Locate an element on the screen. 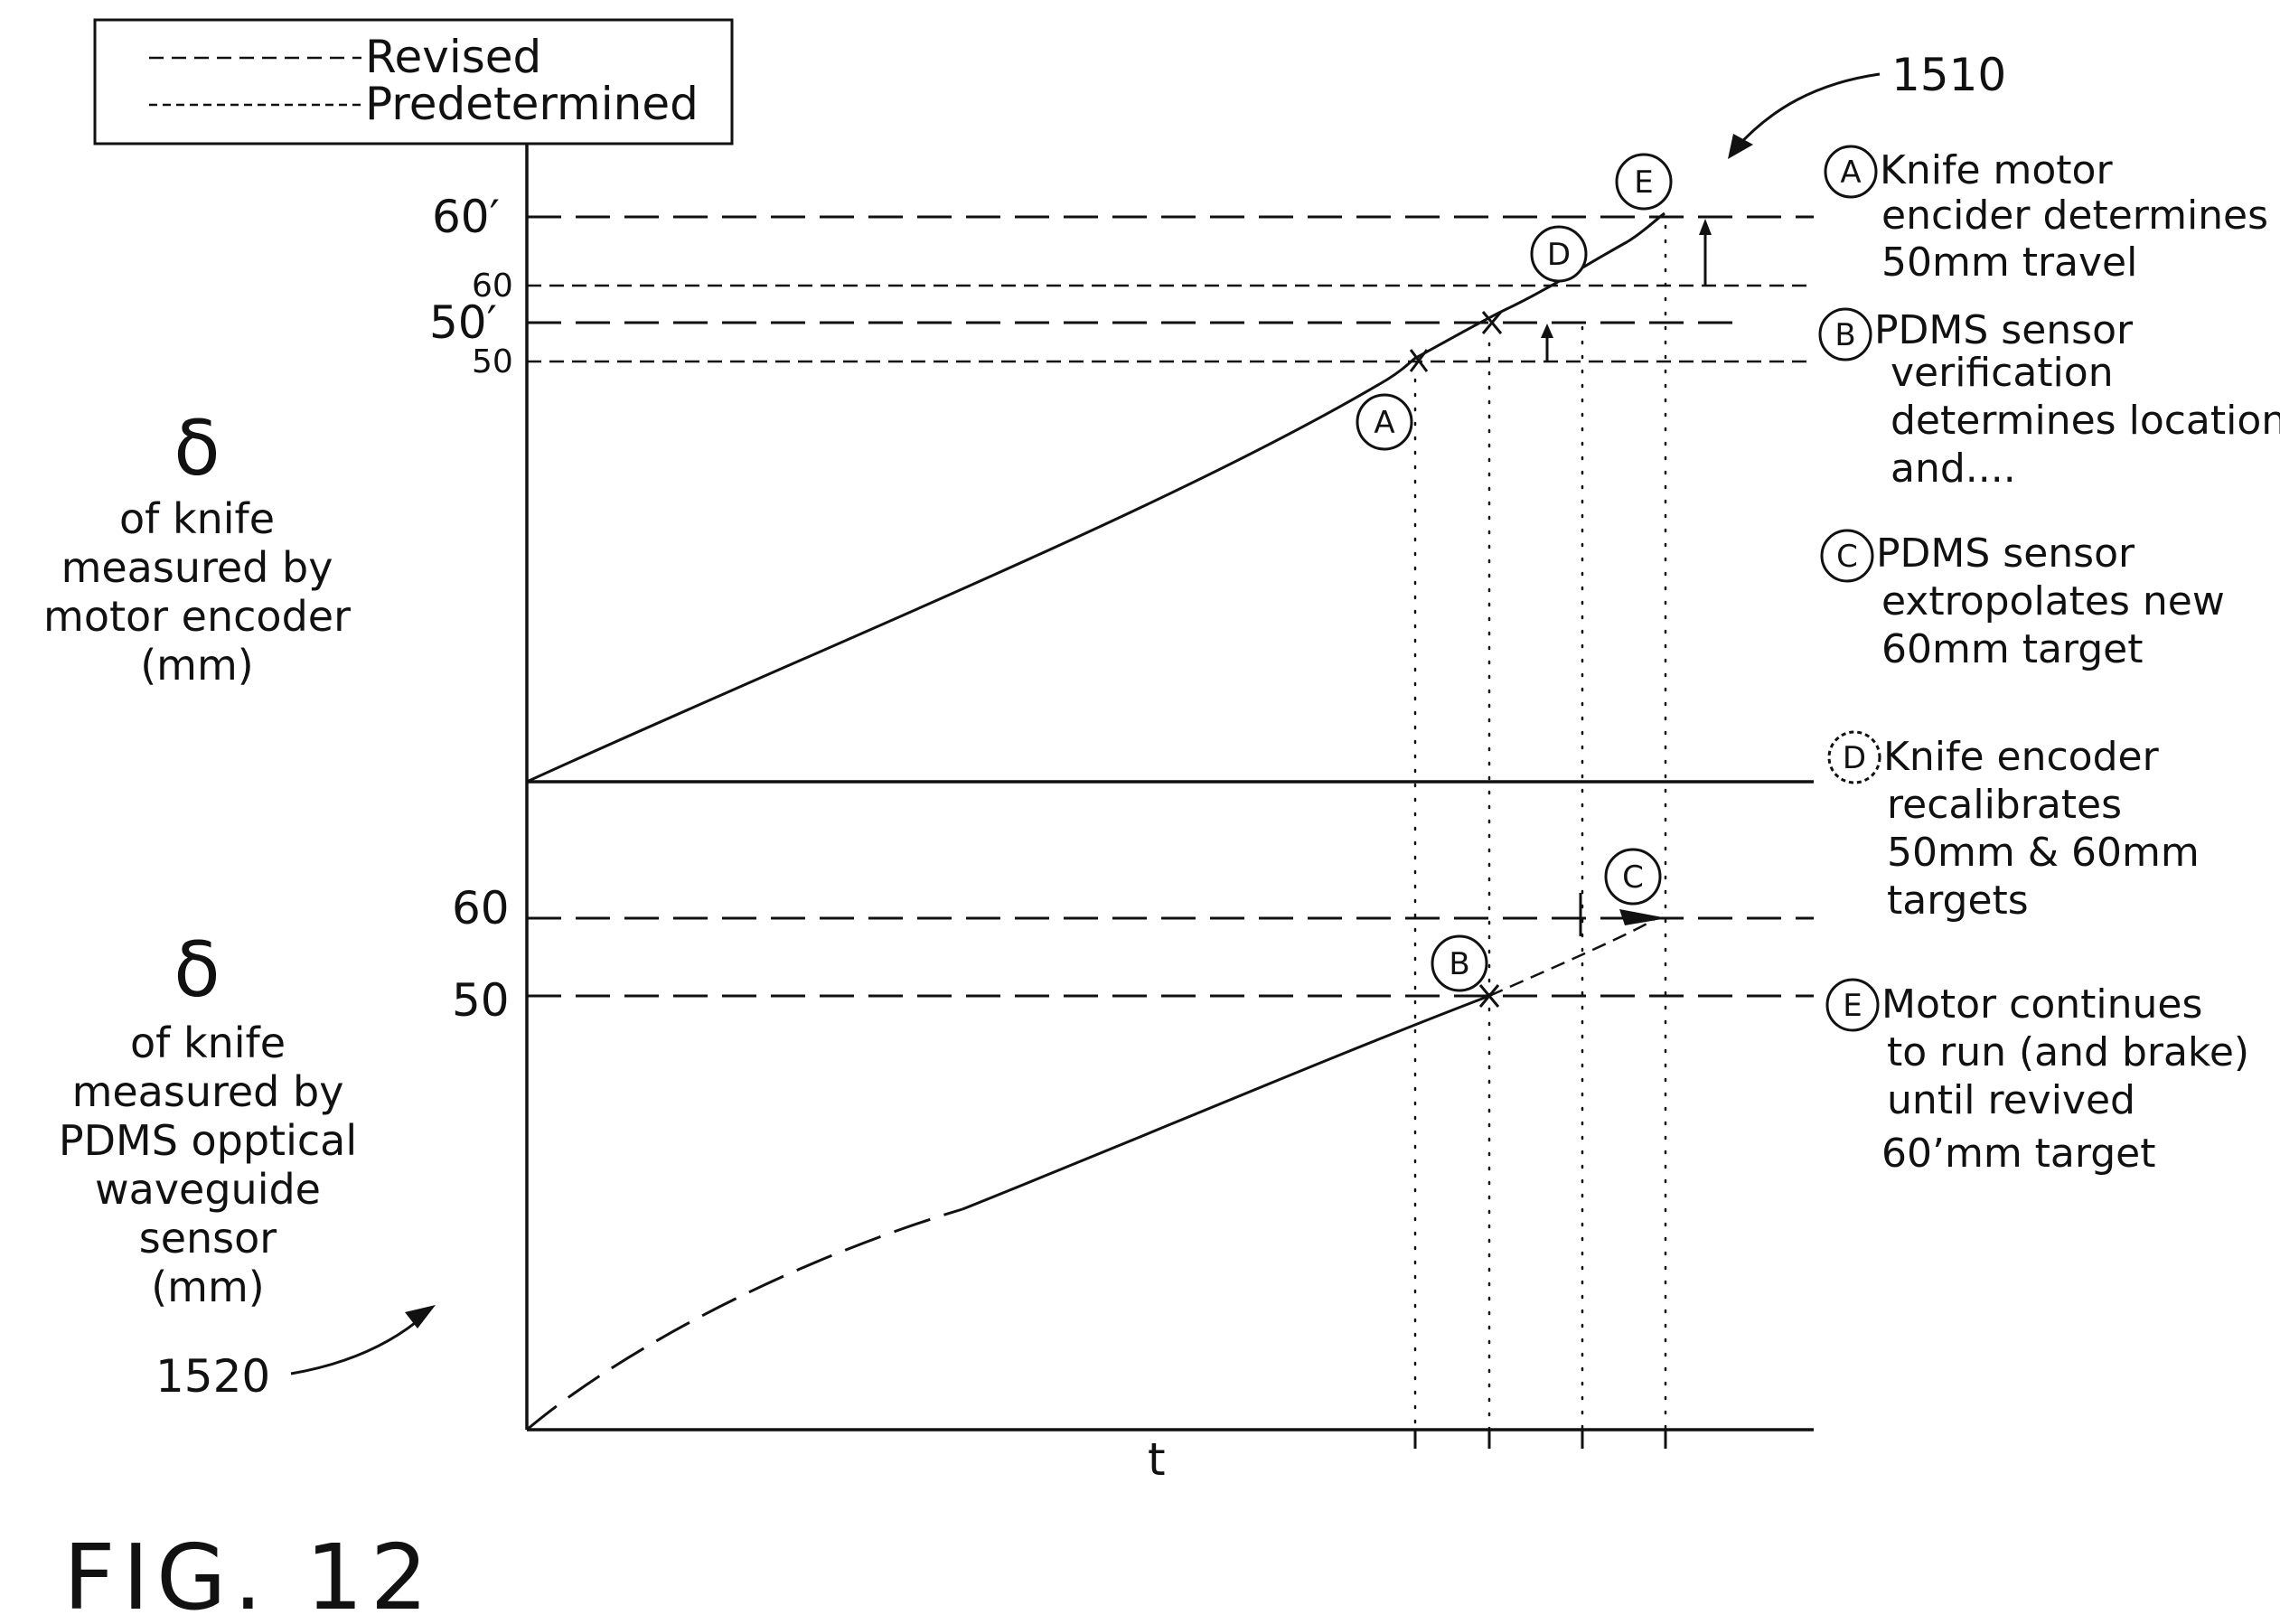 The height and width of the screenshot is (1624, 2280). bottom-y-label-line-3: PDMS opptical is located at coordinates (208, 1140).